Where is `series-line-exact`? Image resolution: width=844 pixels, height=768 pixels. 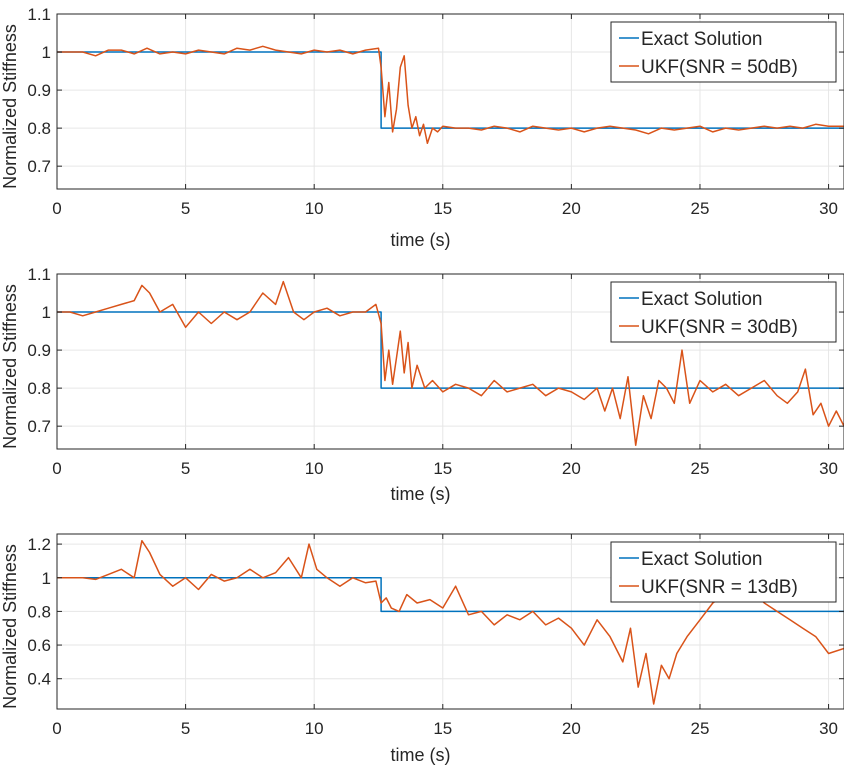 series-line-exact is located at coordinates (450, 90).